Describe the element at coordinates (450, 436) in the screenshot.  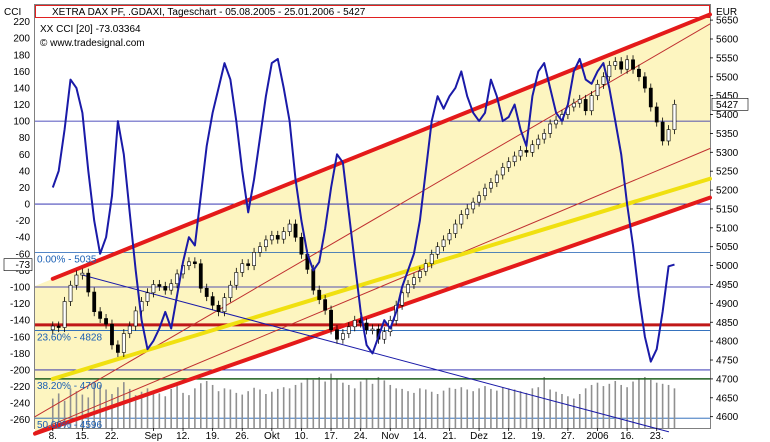
I see `x-tick-label: 21.` at that location.